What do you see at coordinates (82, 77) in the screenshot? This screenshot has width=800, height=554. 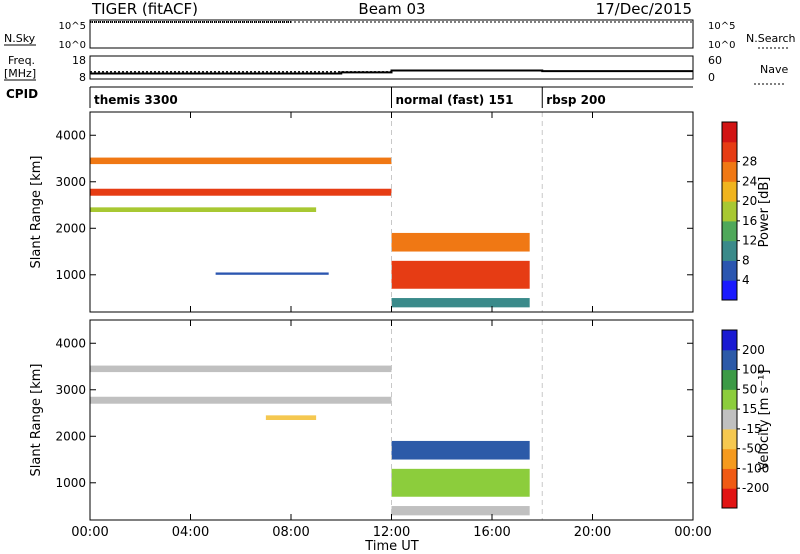 I see `freq-left-tick-bottom: 8` at bounding box center [82, 77].